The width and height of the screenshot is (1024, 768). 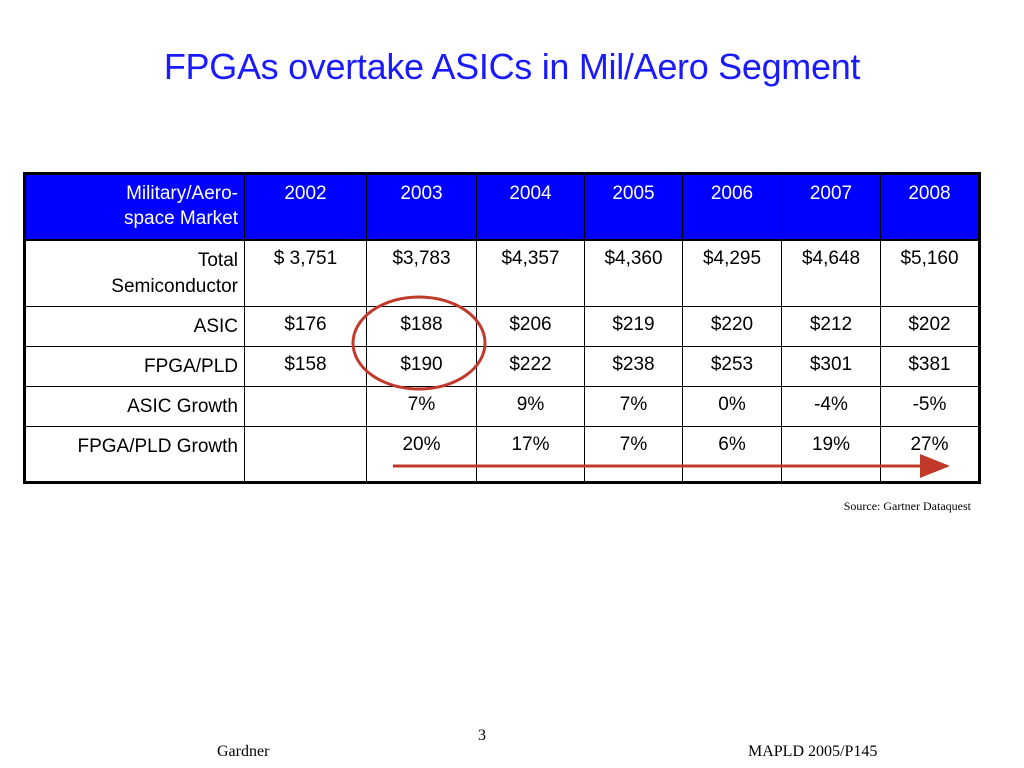 I want to click on year-header-2007: 2007, so click(x=831, y=207).